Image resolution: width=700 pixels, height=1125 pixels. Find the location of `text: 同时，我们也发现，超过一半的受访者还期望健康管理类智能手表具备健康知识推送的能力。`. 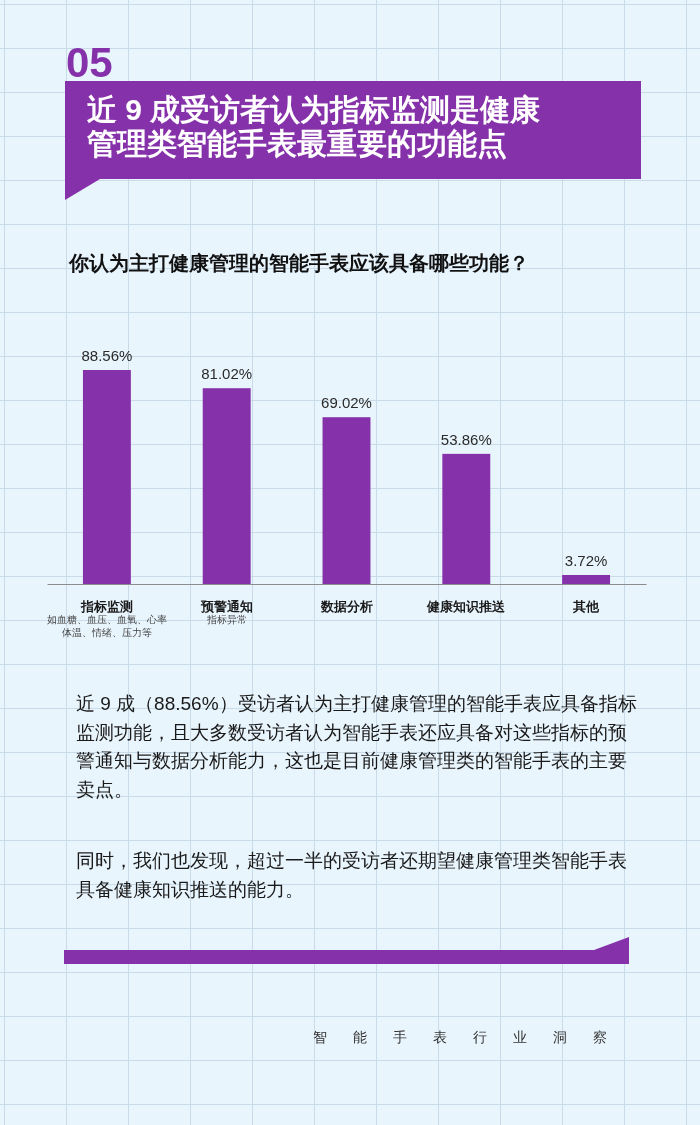

text: 同时，我们也发现，超过一半的受访者还期望健康管理类智能手表具备健康知识推送的能力。 is located at coordinates (352, 875).